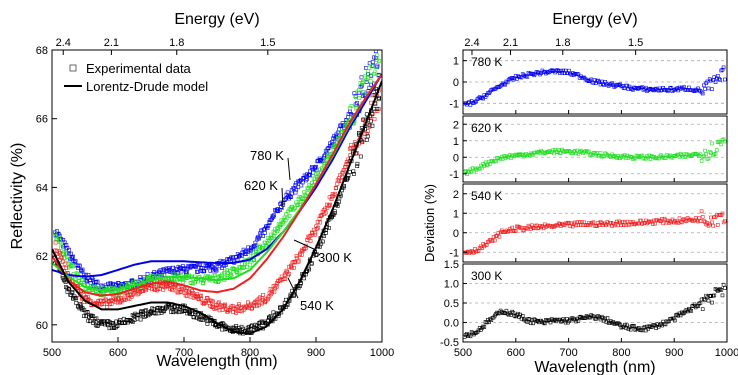 This screenshot has width=738, height=375. What do you see at coordinates (42, 120) in the screenshot?
I see `y-tick-label: 66` at bounding box center [42, 120].